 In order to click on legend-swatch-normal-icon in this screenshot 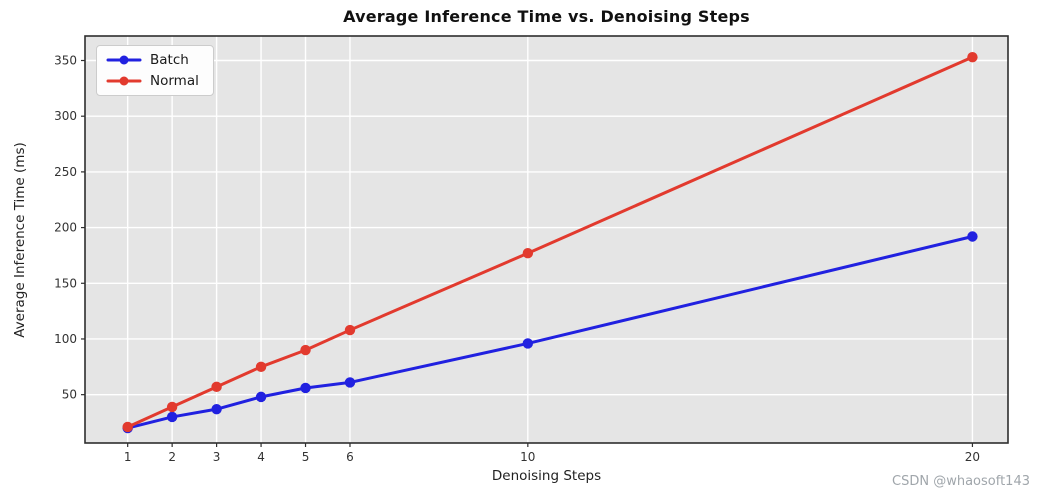, I will do `click(124, 81)`.